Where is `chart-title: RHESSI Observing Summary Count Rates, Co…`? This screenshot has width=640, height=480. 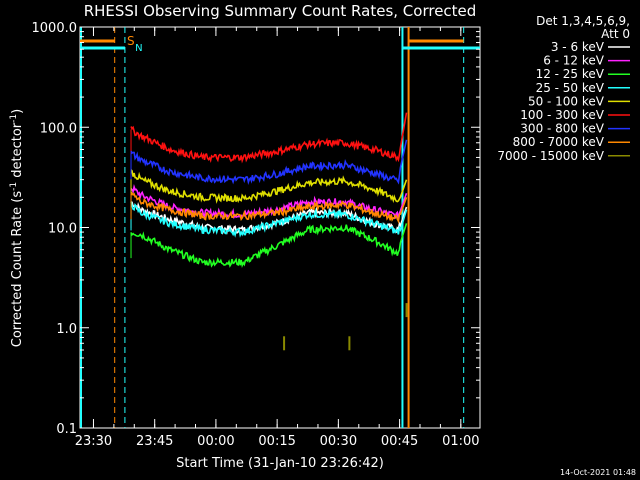 chart-title: RHESSI Observing Summary Count Rates, Co… is located at coordinates (280, 11).